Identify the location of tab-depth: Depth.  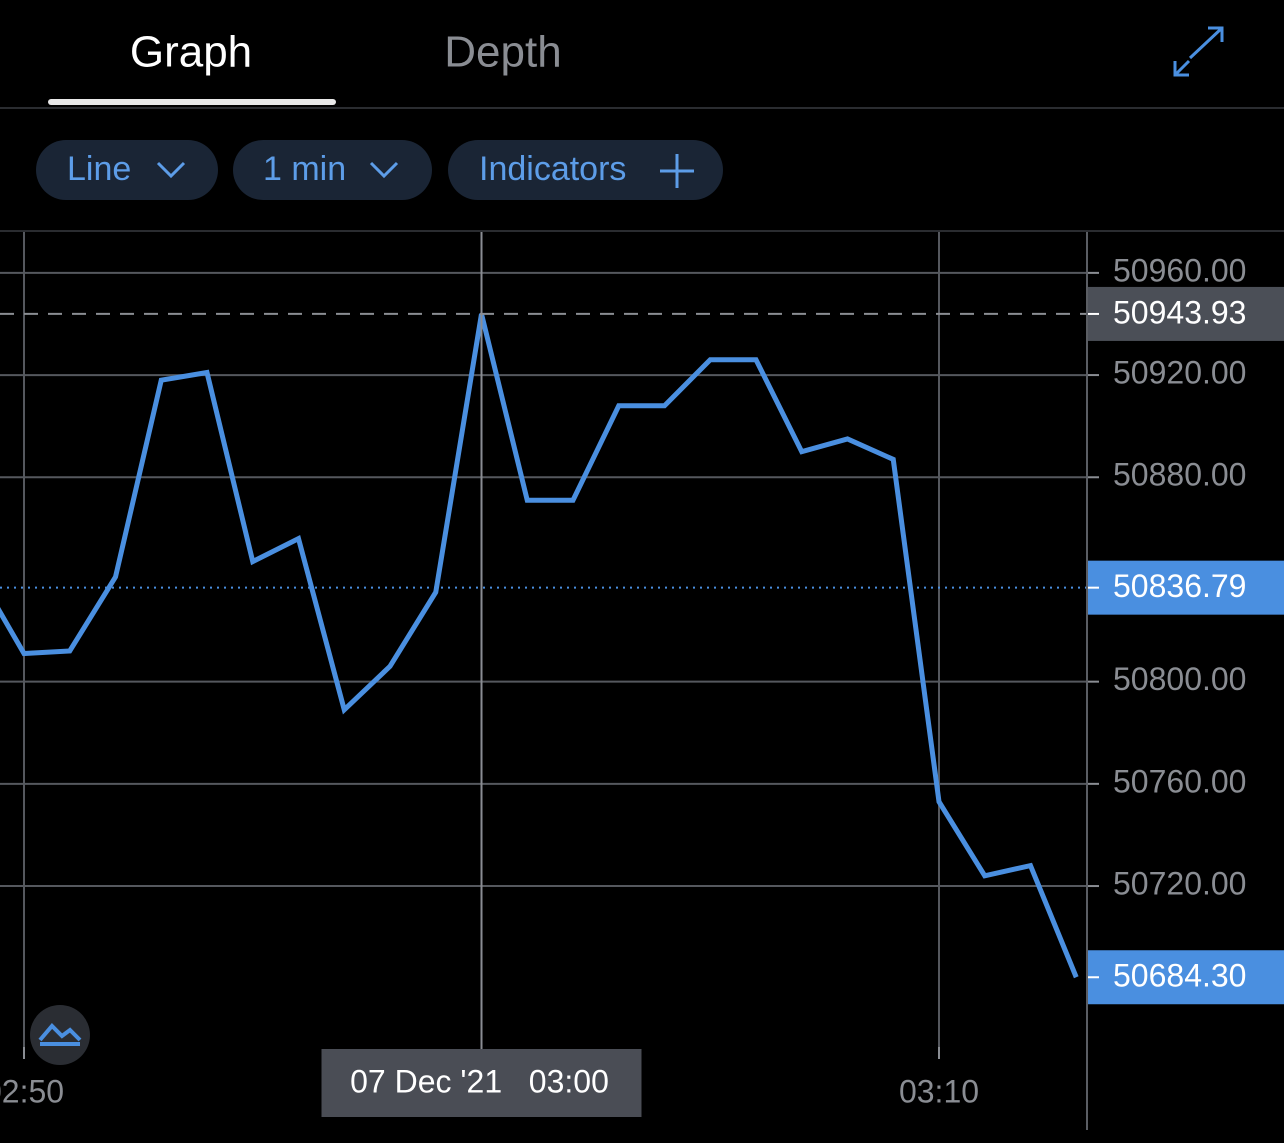
(502, 52).